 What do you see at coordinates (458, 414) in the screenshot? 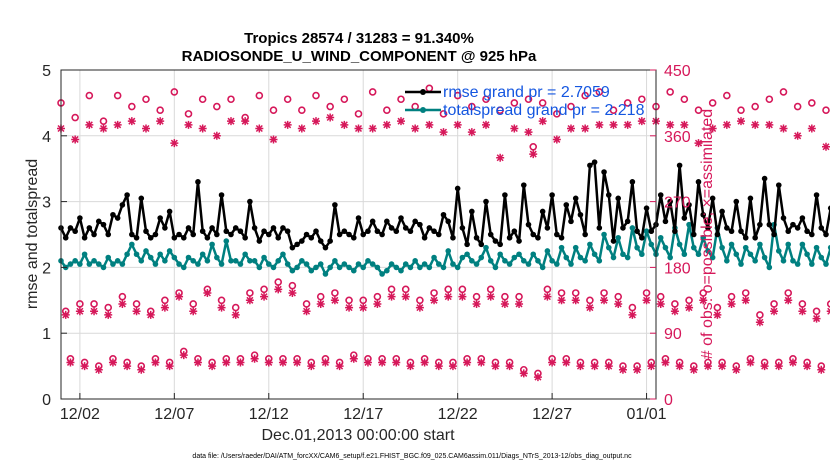
I see `x-tick-label: 12/22` at bounding box center [458, 414].